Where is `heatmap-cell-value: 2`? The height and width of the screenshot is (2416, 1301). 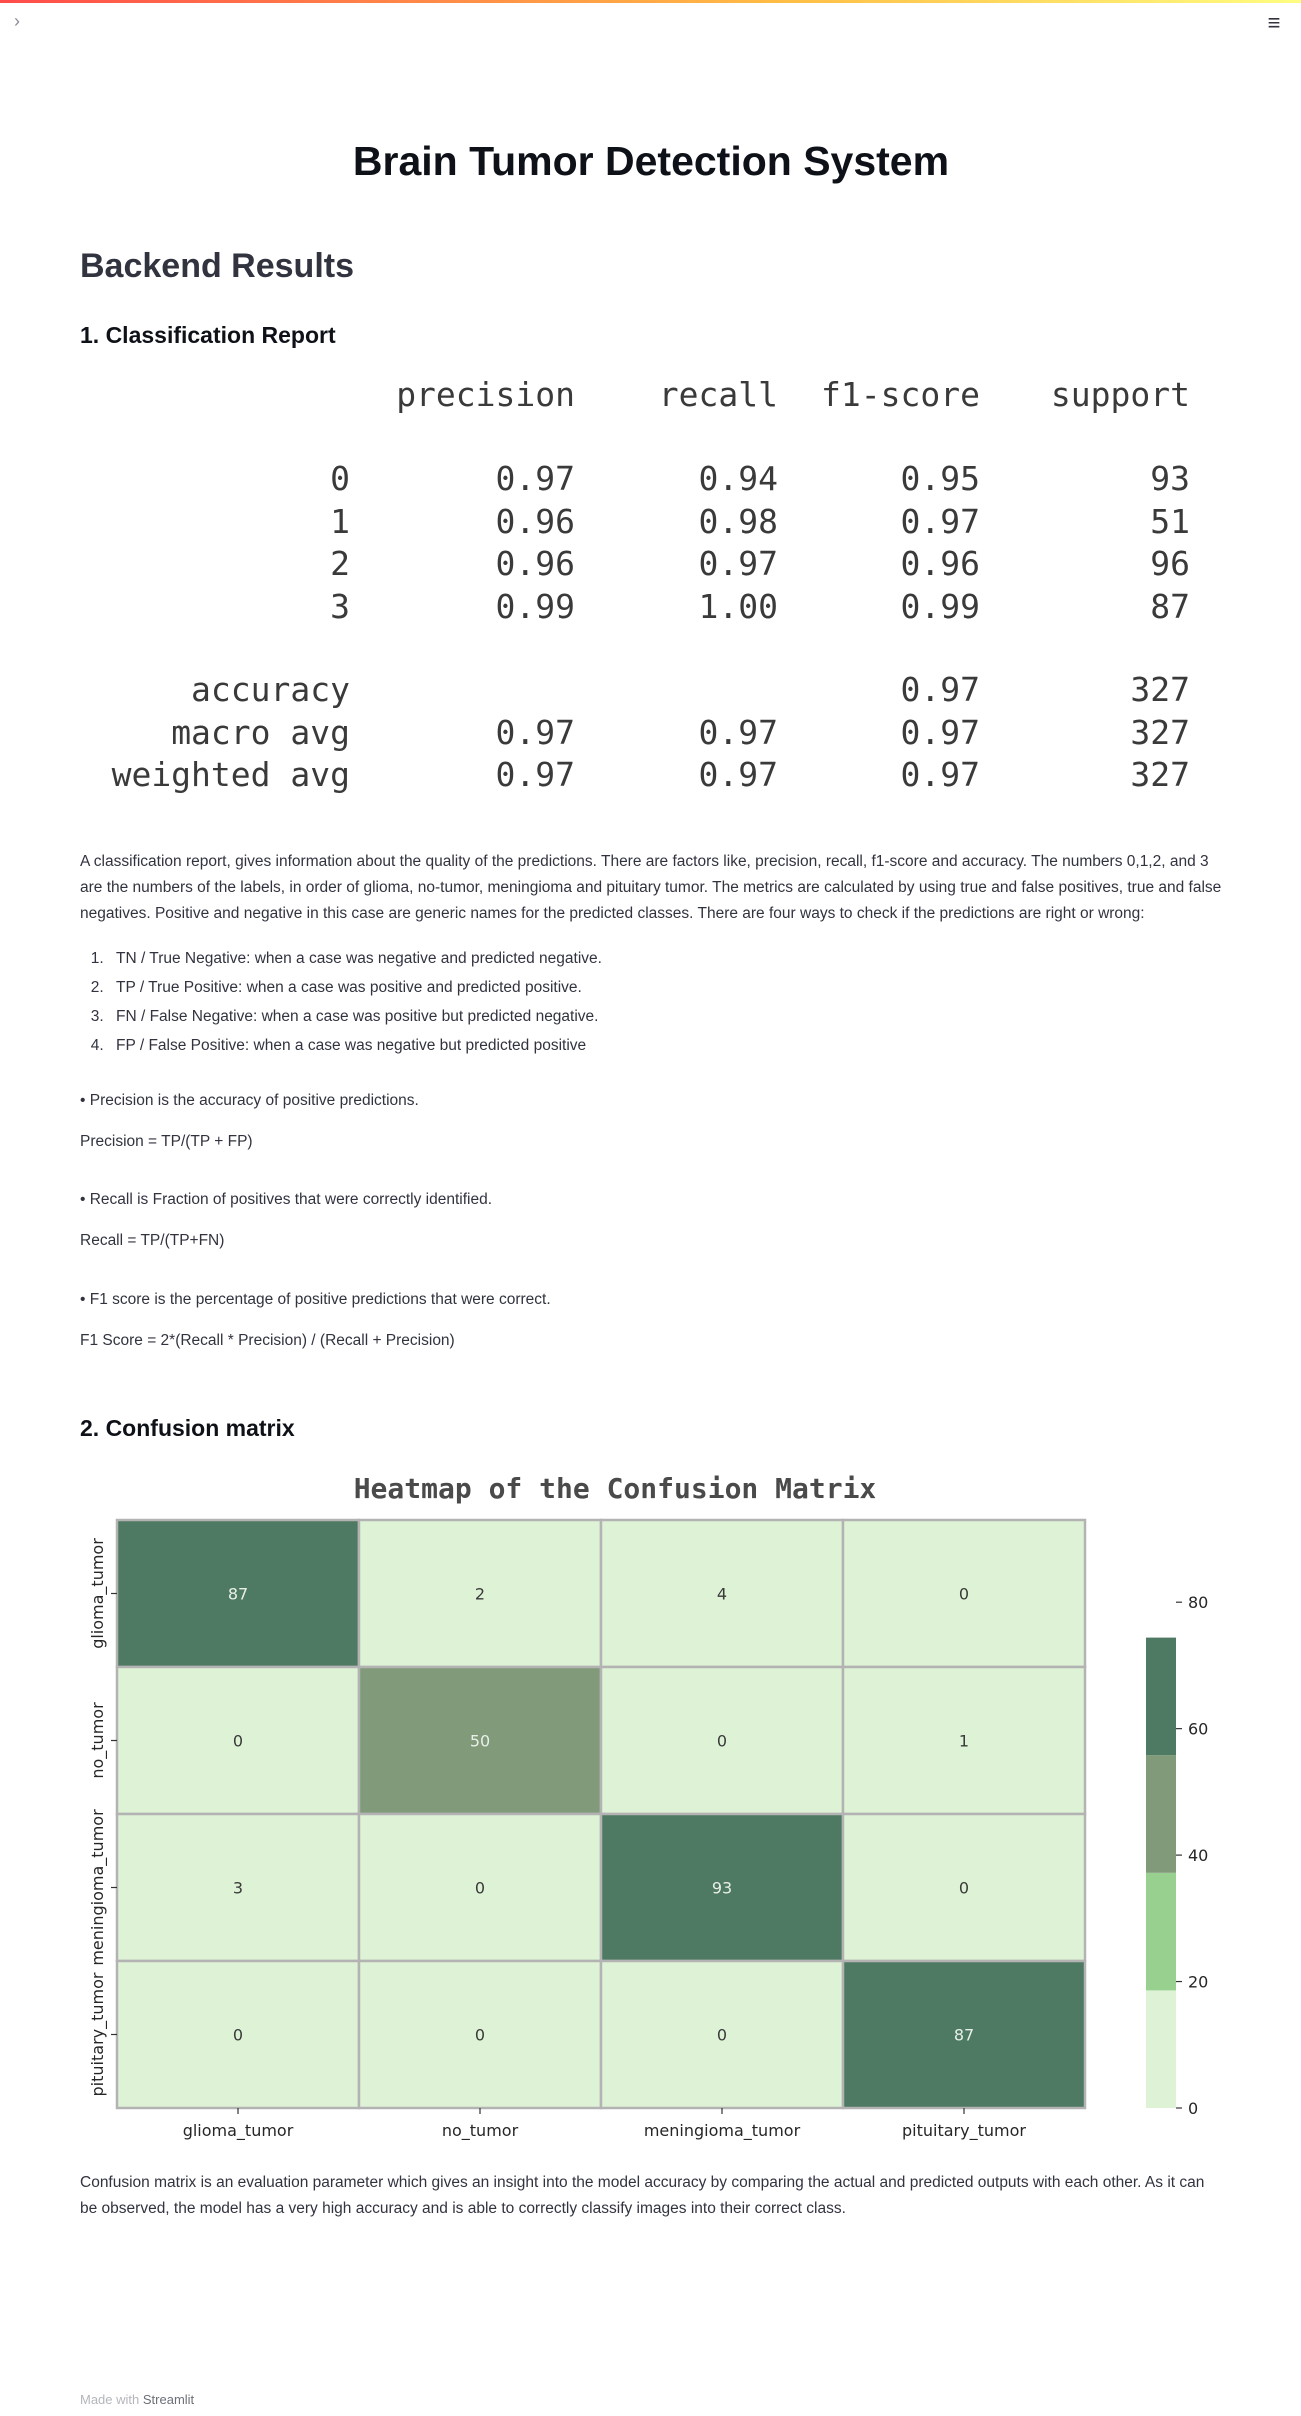
heatmap-cell-value: 2 is located at coordinates (480, 1594).